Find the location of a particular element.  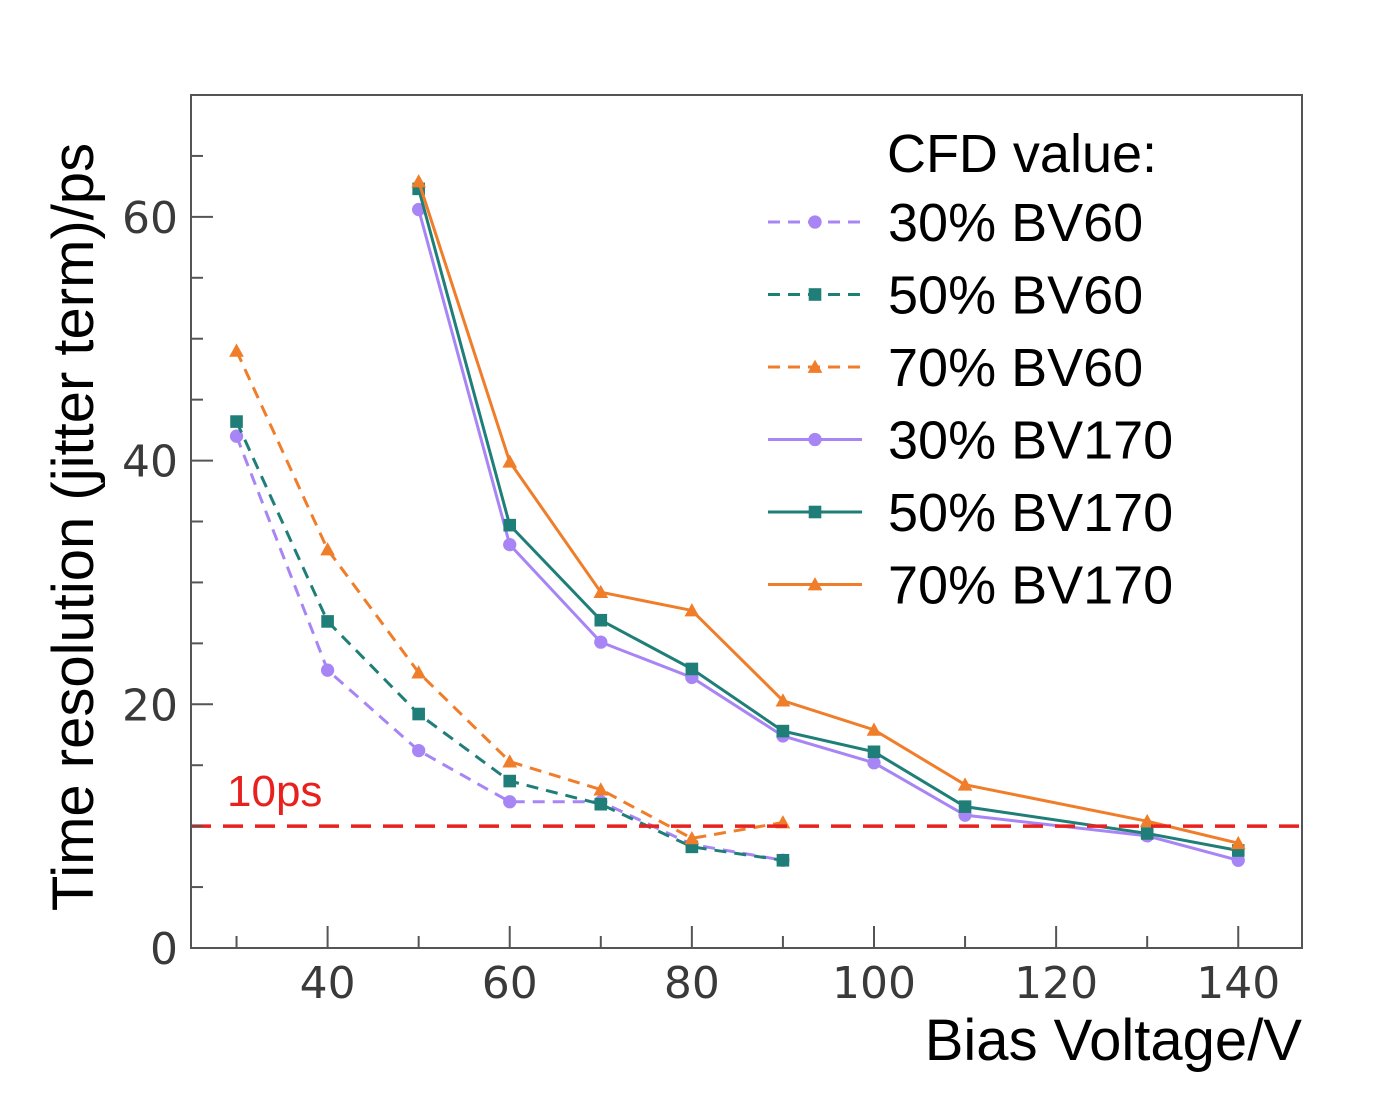

legend-label: 50% BV60 is located at coordinates (1015, 296).